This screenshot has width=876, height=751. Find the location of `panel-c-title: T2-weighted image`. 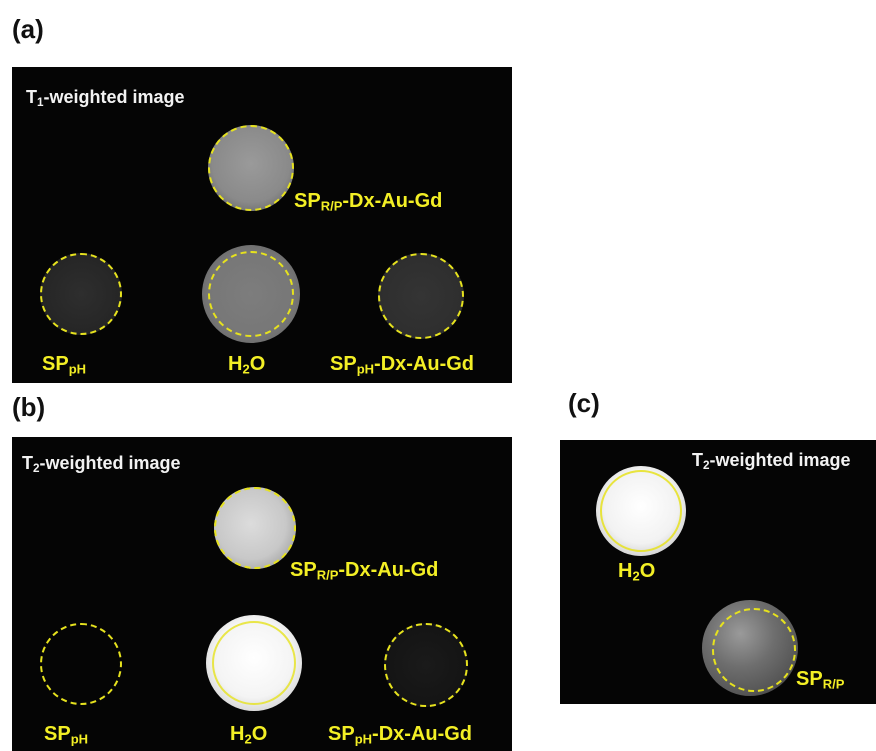

panel-c-title: T2-weighted image is located at coordinates (771, 461).